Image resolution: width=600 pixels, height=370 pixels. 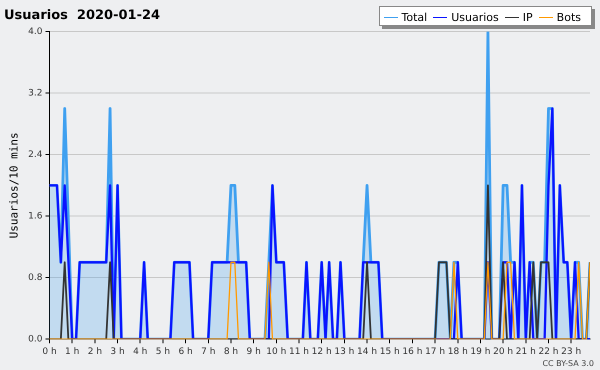 I want to click on x-tick-label: 11 h, so click(x=299, y=351).